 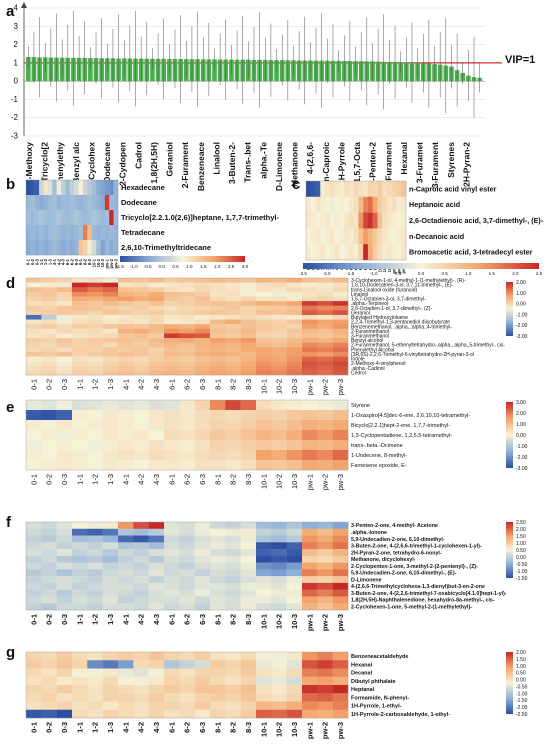 What do you see at coordinates (350, 273) in the screenshot?
I see `color-scale-tick: -1.5` at bounding box center [350, 273].